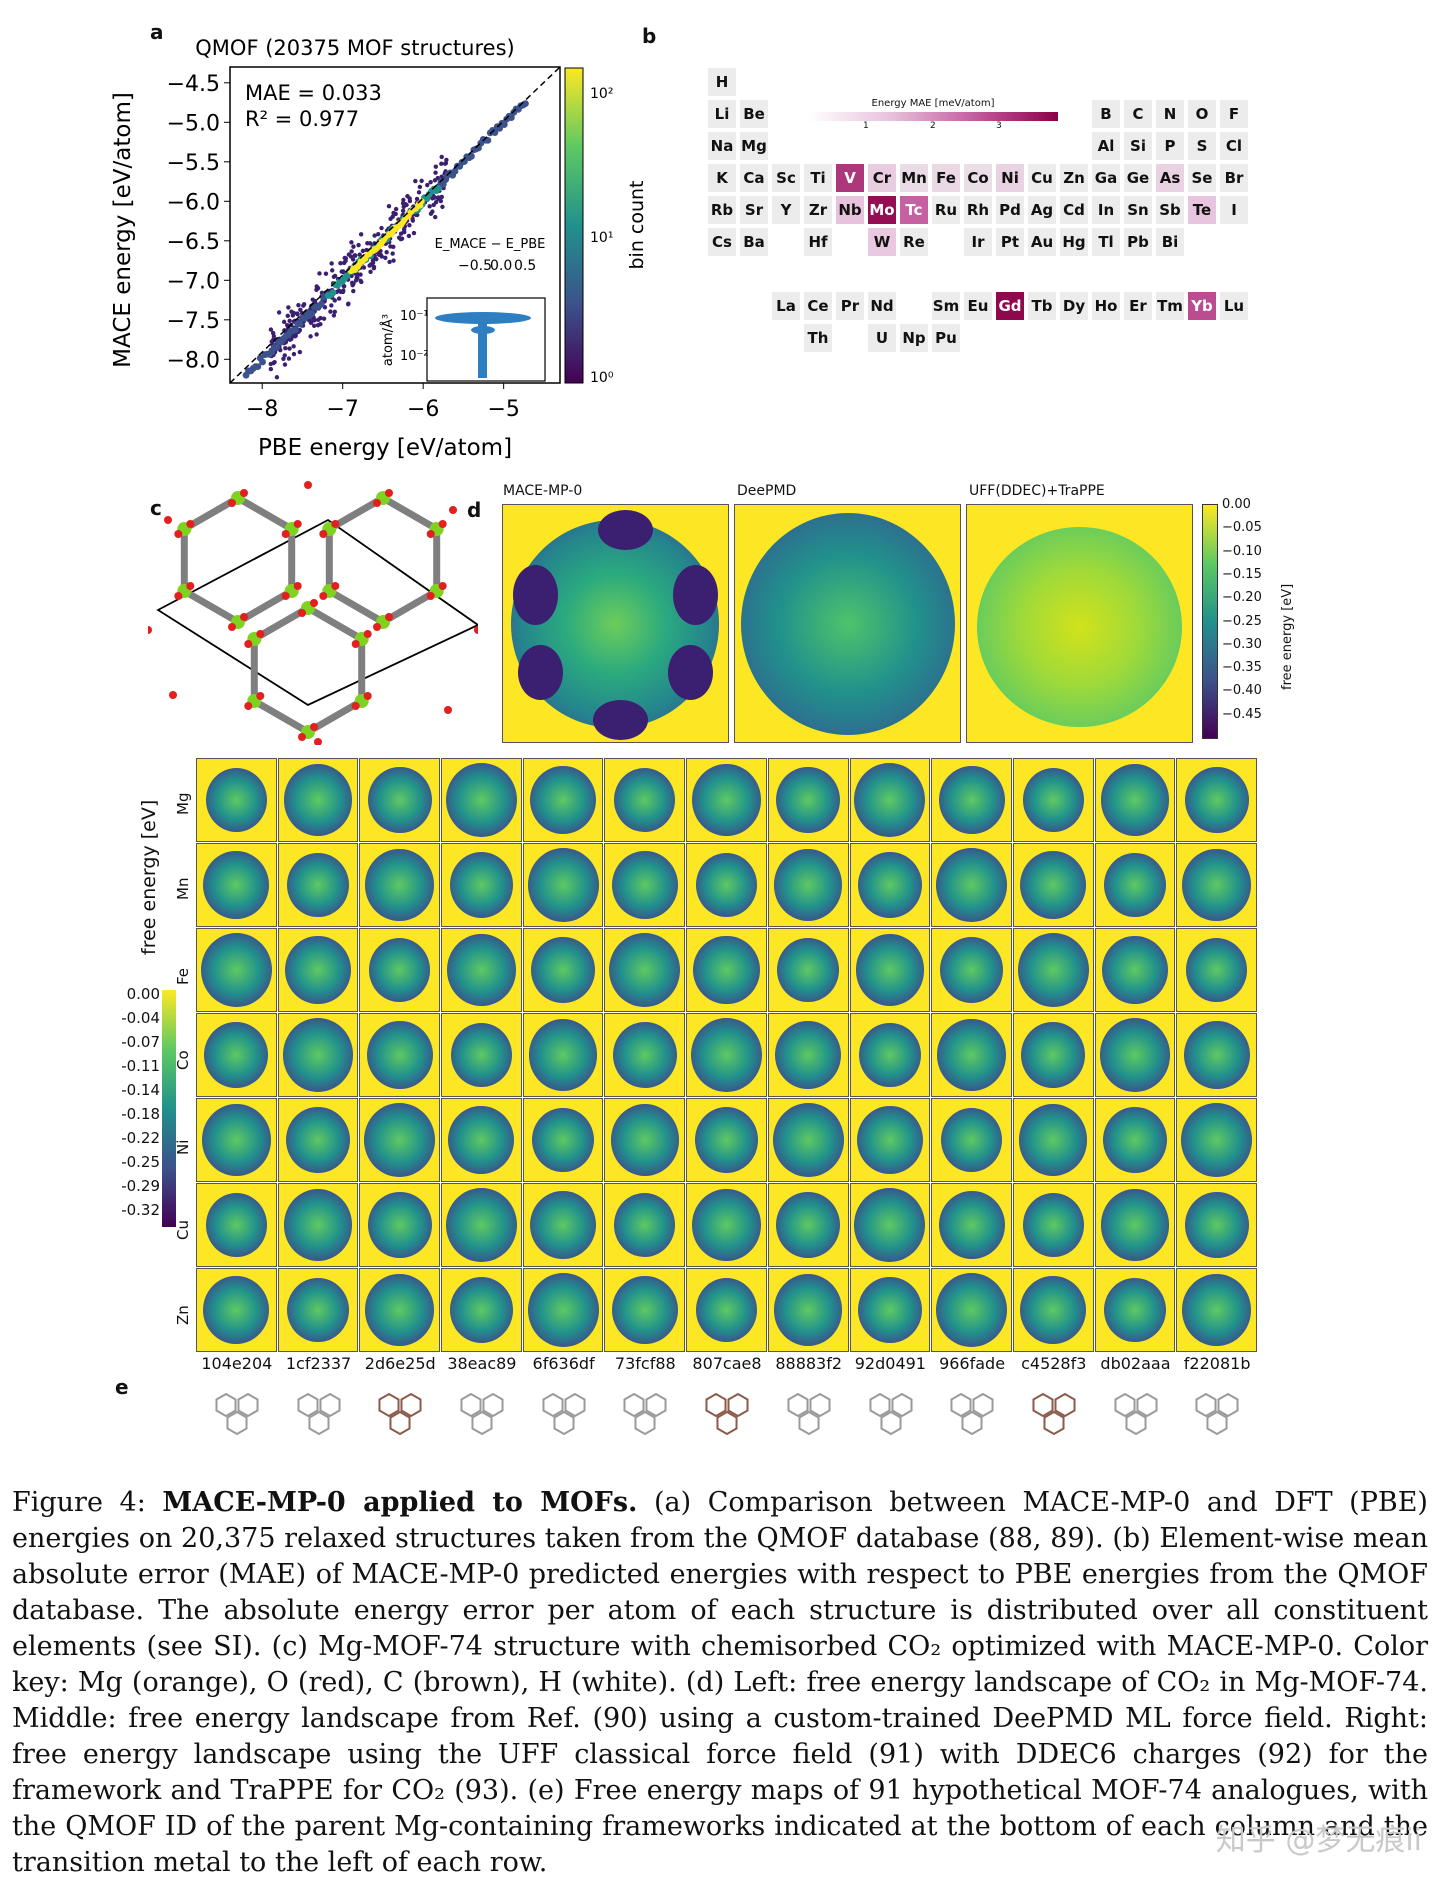 This screenshot has height=1886, width=1440. What do you see at coordinates (313, 613) in the screenshot?
I see `mg-mof-74-structure` at bounding box center [313, 613].